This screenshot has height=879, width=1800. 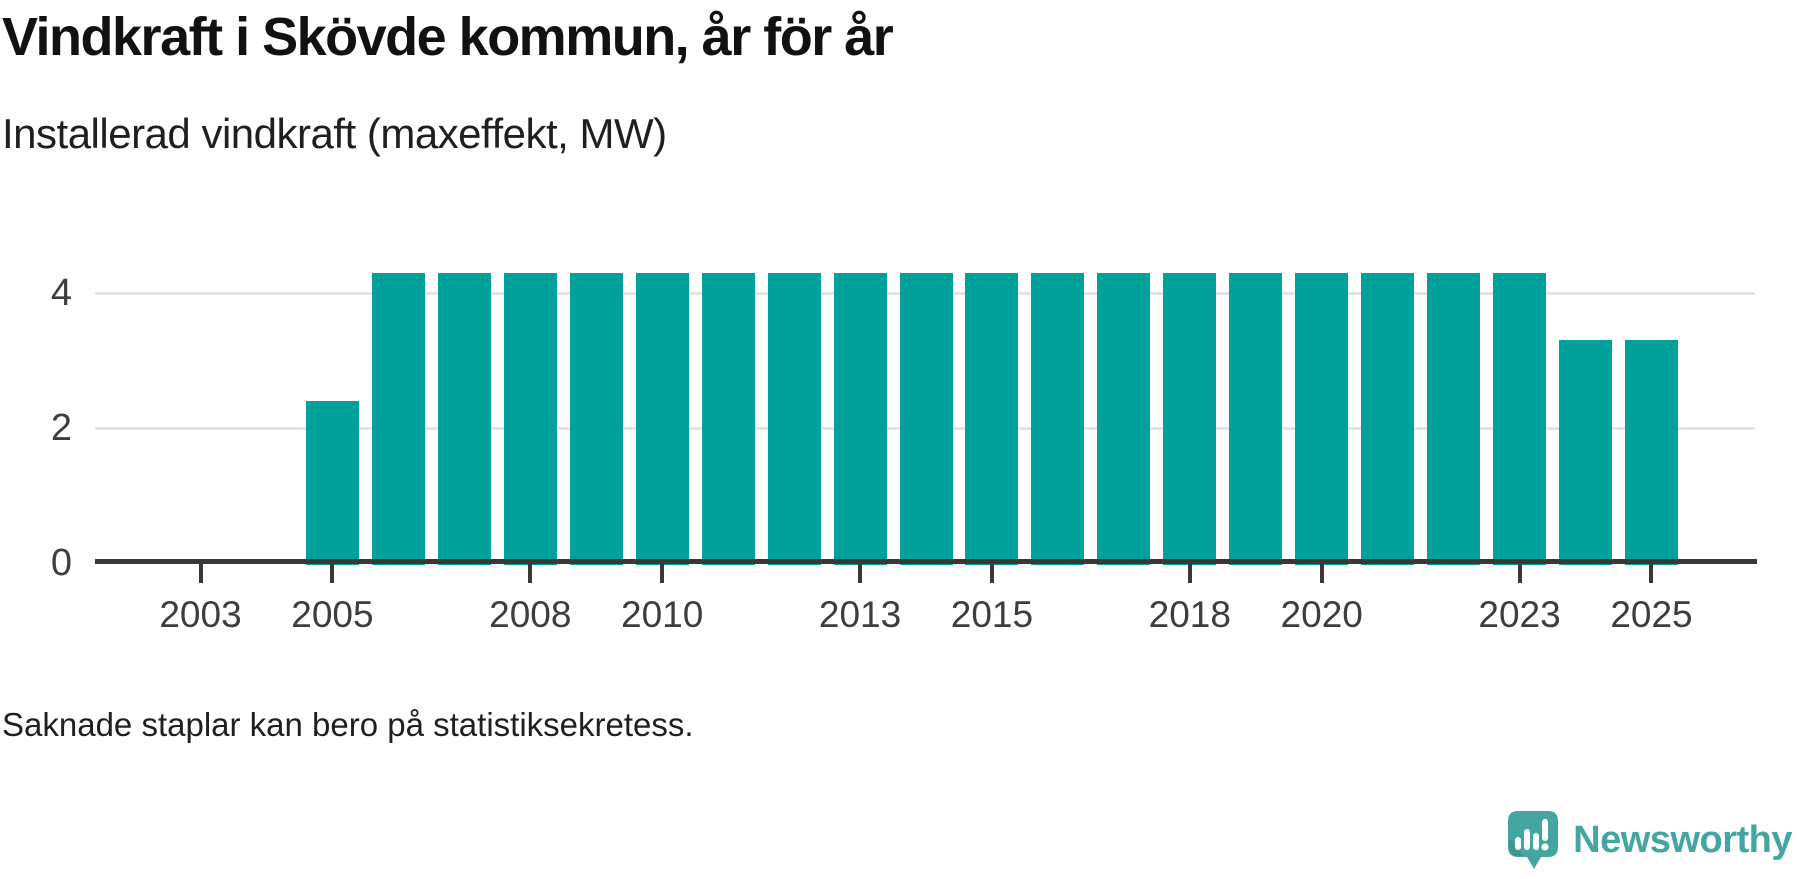 What do you see at coordinates (1058, 419) in the screenshot?
I see `bar-2016` at bounding box center [1058, 419].